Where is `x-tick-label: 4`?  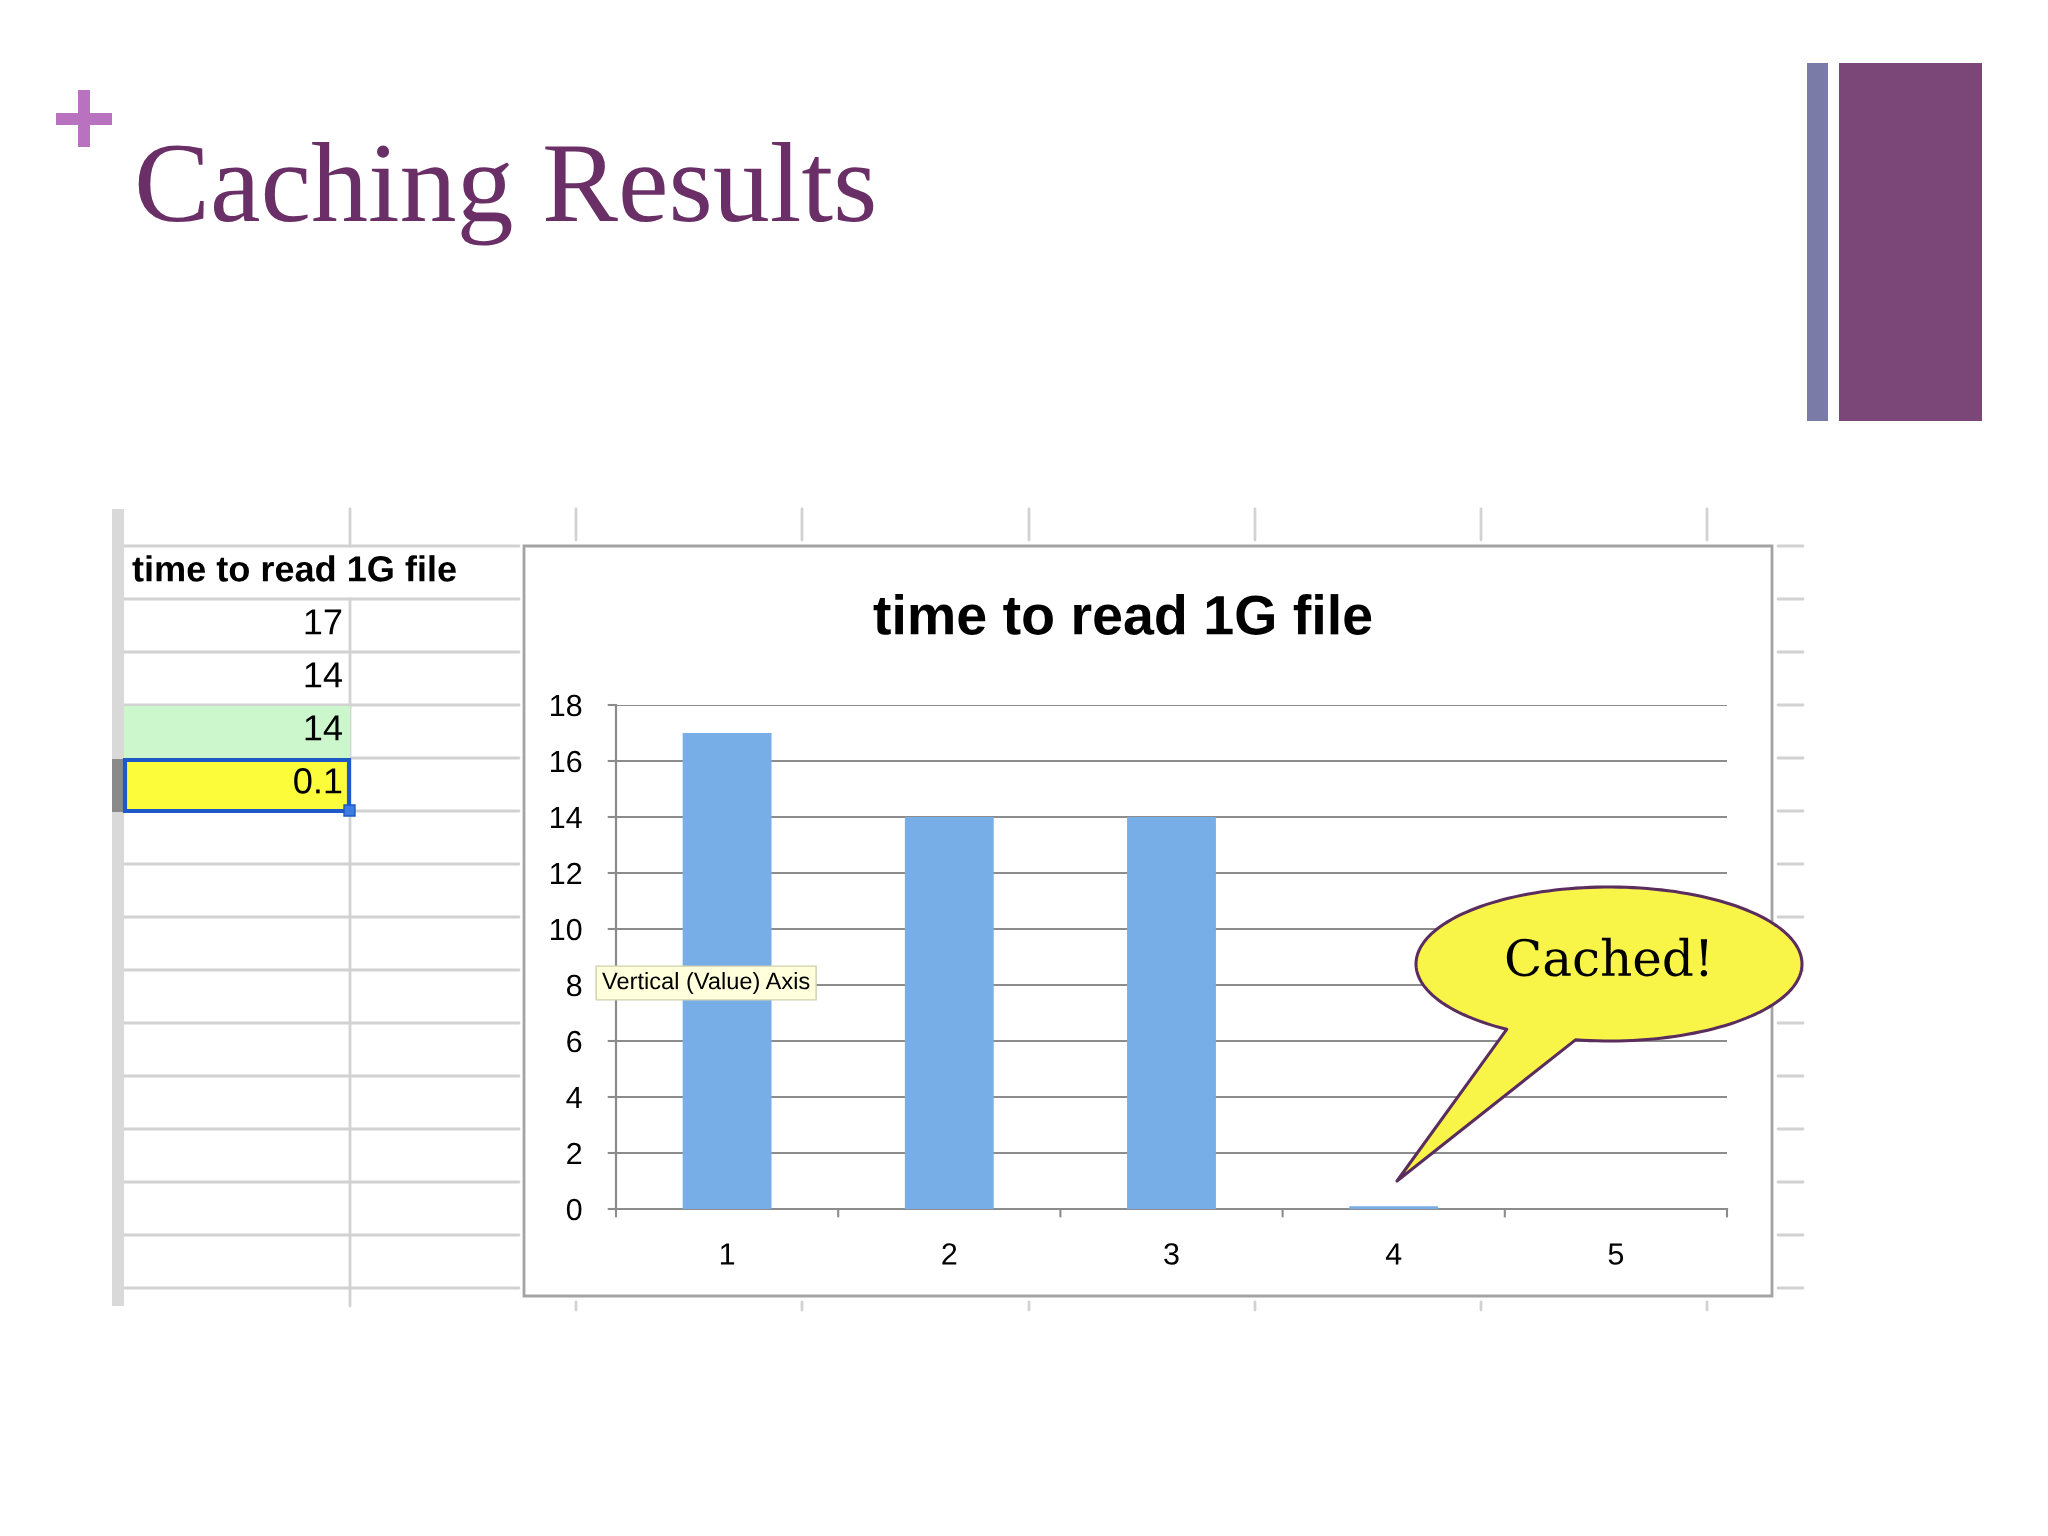
x-tick-label: 4 is located at coordinates (1393, 1254).